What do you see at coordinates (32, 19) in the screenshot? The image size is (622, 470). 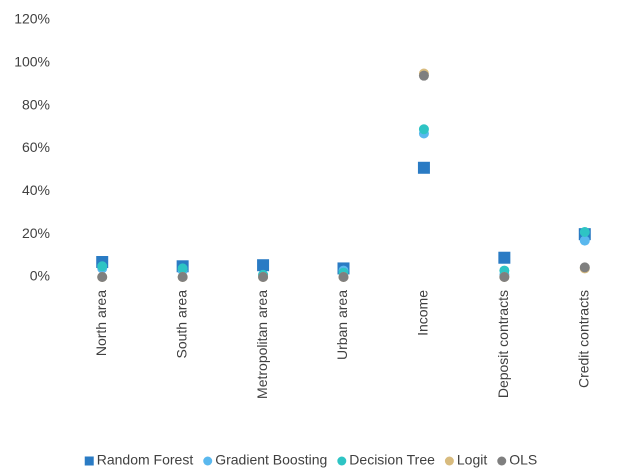 I see `y-tick-label: 120%` at bounding box center [32, 19].